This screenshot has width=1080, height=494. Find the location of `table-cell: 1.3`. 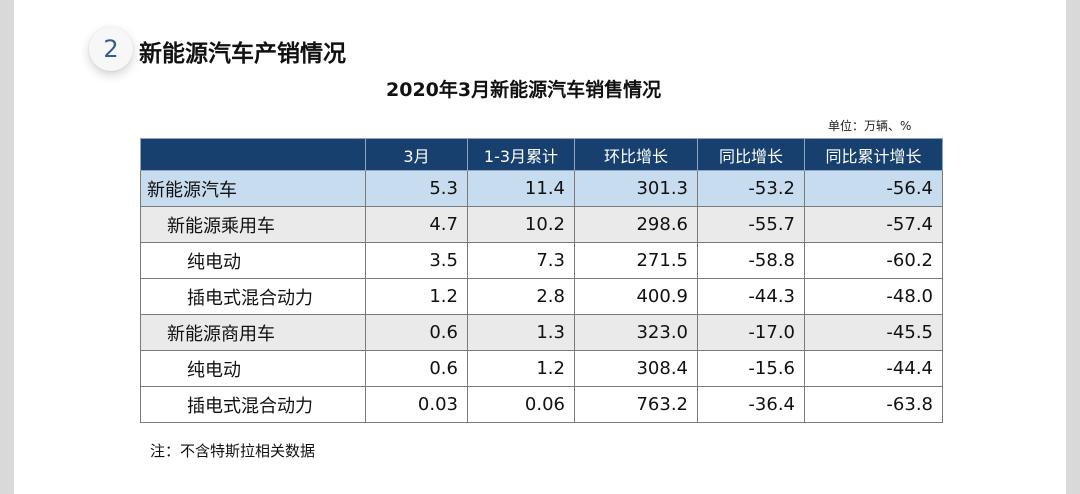

table-cell: 1.3 is located at coordinates (521, 332).